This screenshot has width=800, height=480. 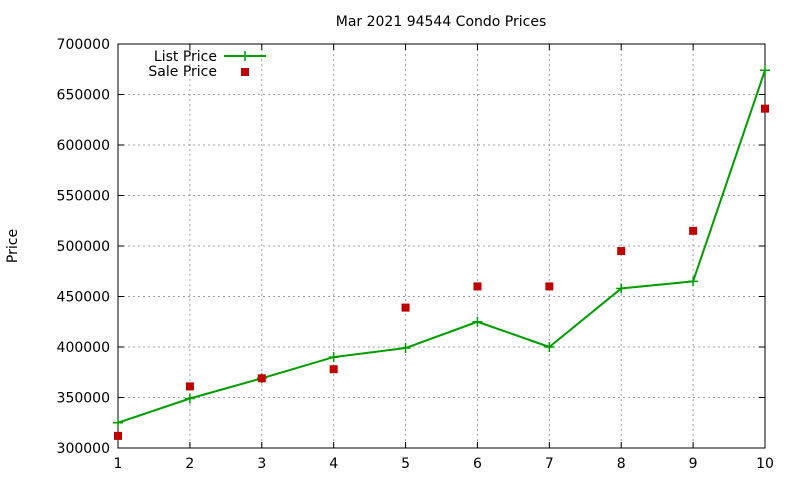 I want to click on y-tick-label: 600000, so click(x=83, y=146).